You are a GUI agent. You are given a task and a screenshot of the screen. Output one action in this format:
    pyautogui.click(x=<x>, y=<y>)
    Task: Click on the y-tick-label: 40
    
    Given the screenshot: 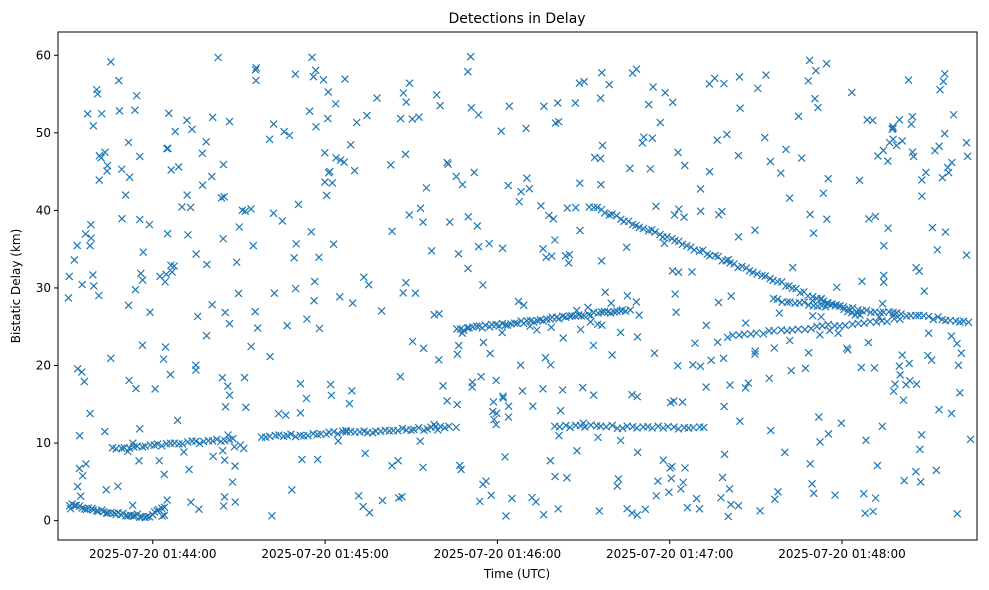 What is the action you would take?
    pyautogui.click(x=43, y=210)
    